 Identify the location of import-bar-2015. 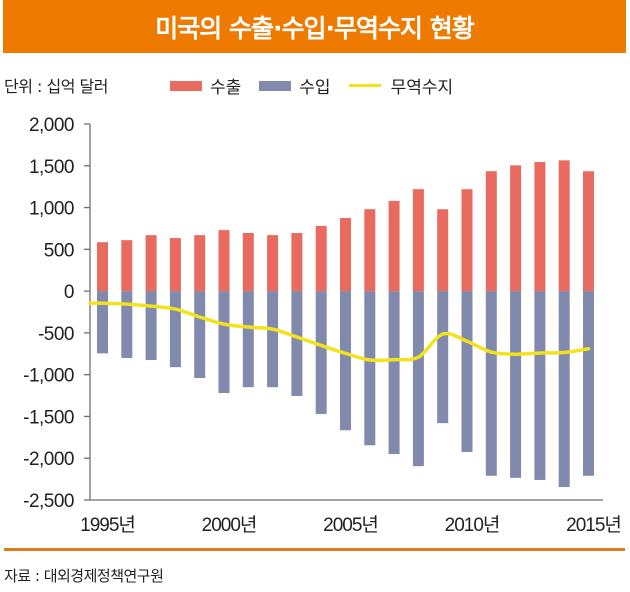
(588, 383).